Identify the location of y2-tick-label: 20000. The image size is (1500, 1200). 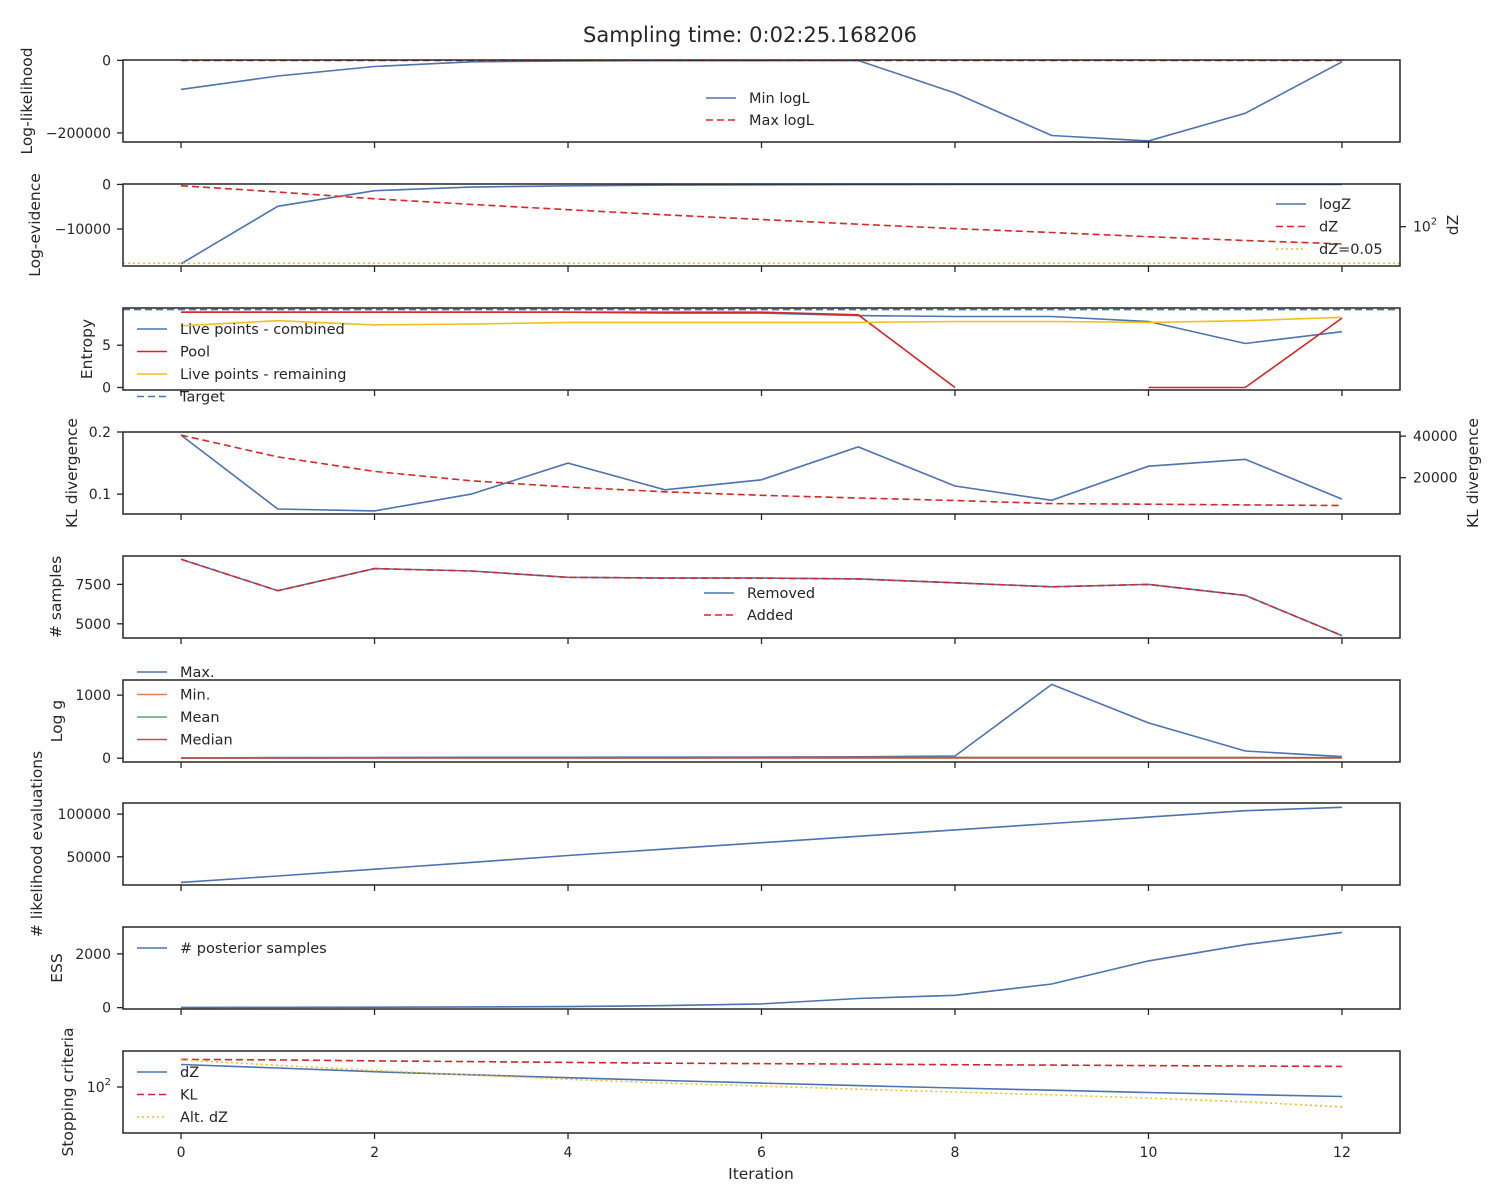
(1435, 479).